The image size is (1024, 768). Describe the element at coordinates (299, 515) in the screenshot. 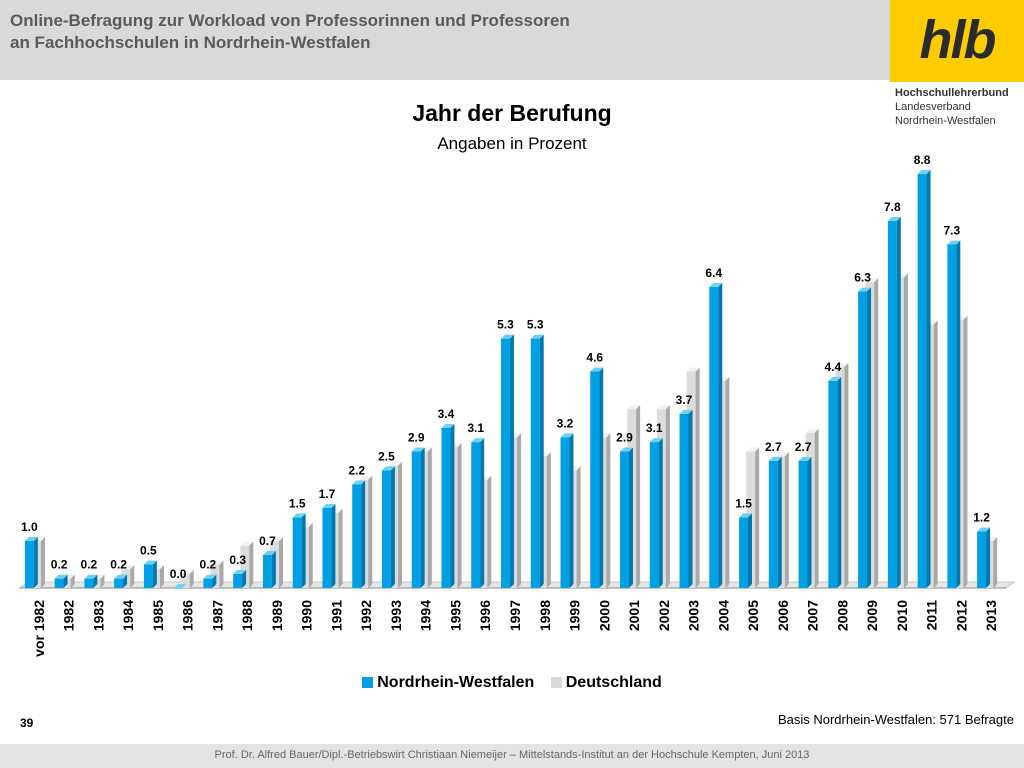

I see `bar-nrw-9-top` at that location.